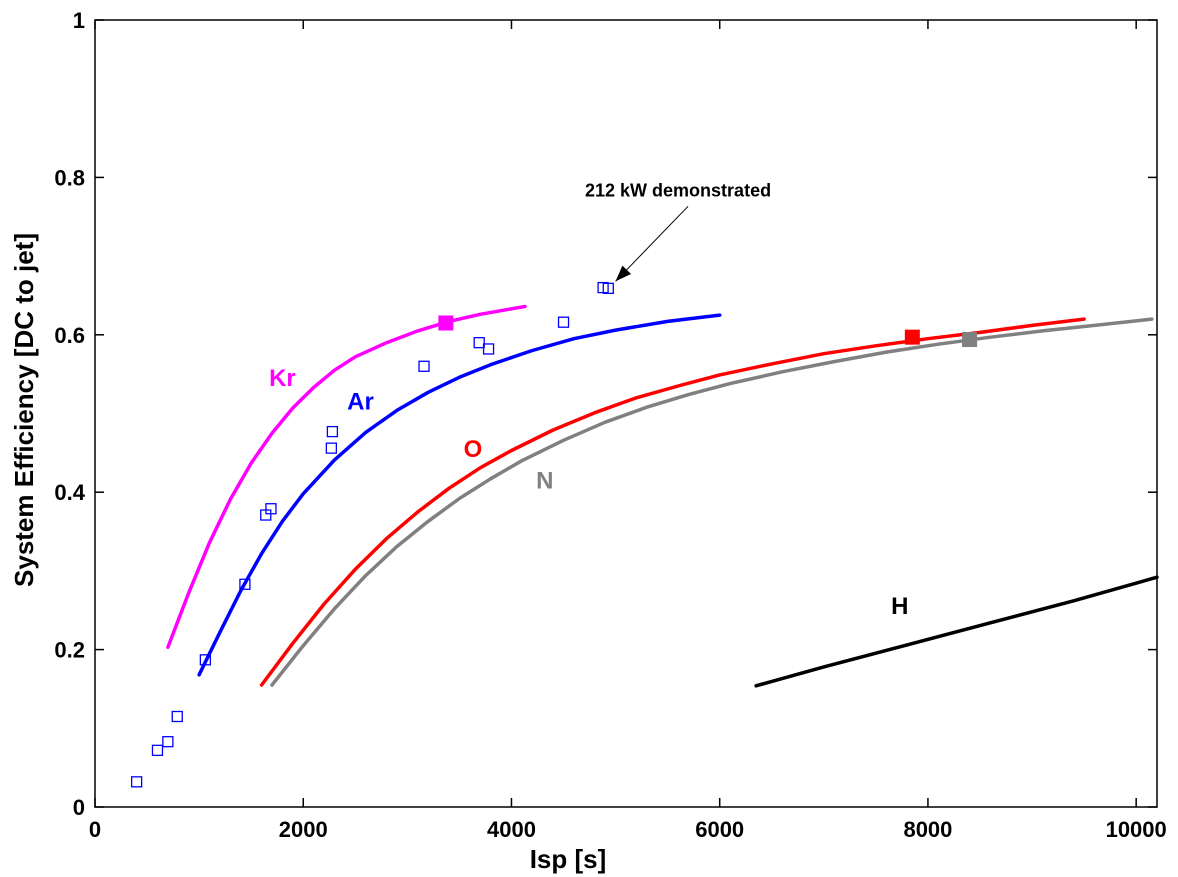 The height and width of the screenshot is (877, 1178). I want to click on y-tick-label: 0.8, so click(69, 177).